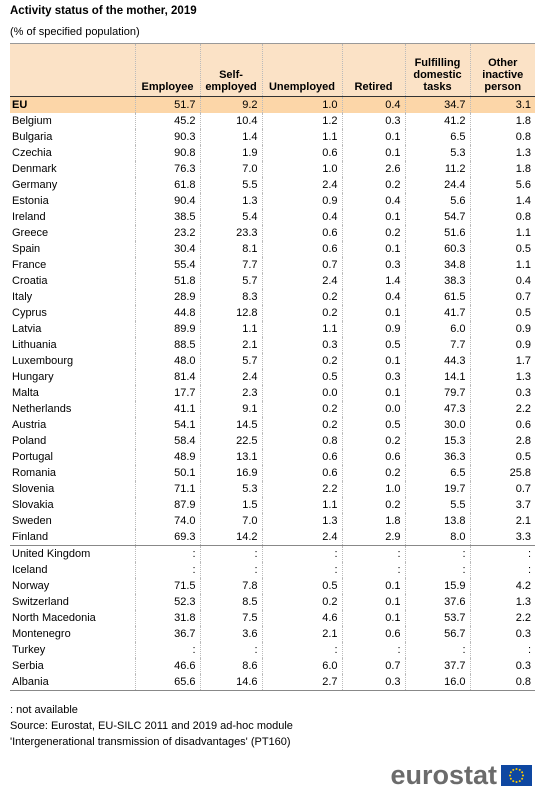 This screenshot has width=549, height=803. I want to click on cell: 8.6, so click(230, 666).